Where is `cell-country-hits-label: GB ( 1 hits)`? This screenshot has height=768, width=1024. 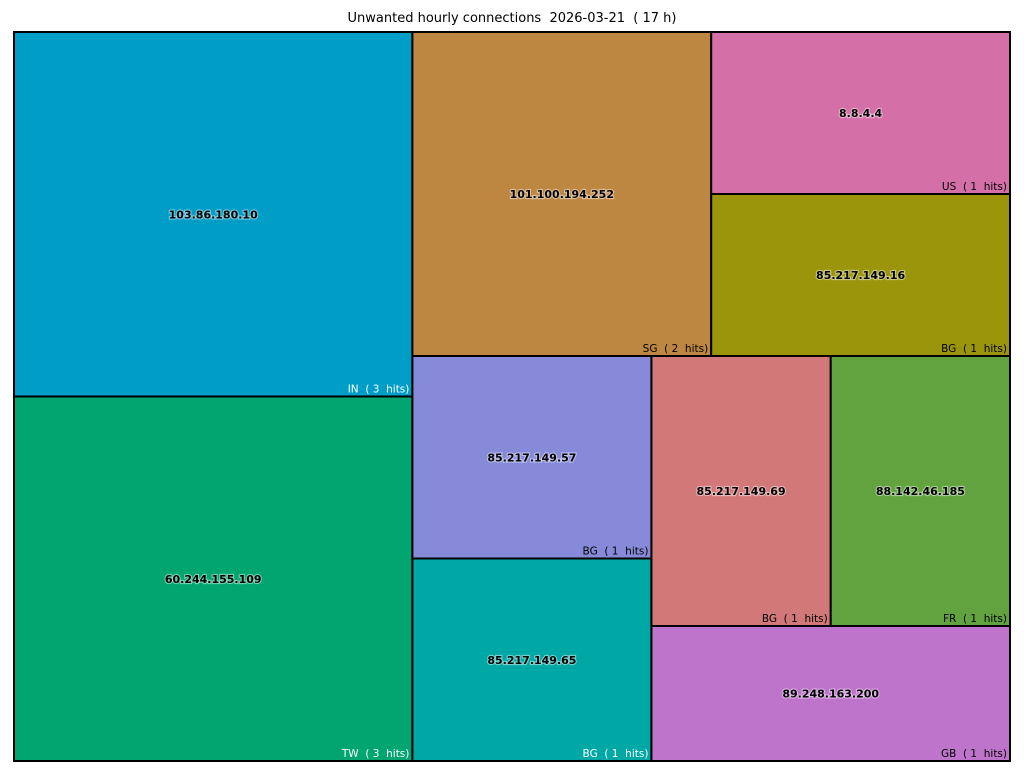 cell-country-hits-label: GB ( 1 hits) is located at coordinates (974, 754).